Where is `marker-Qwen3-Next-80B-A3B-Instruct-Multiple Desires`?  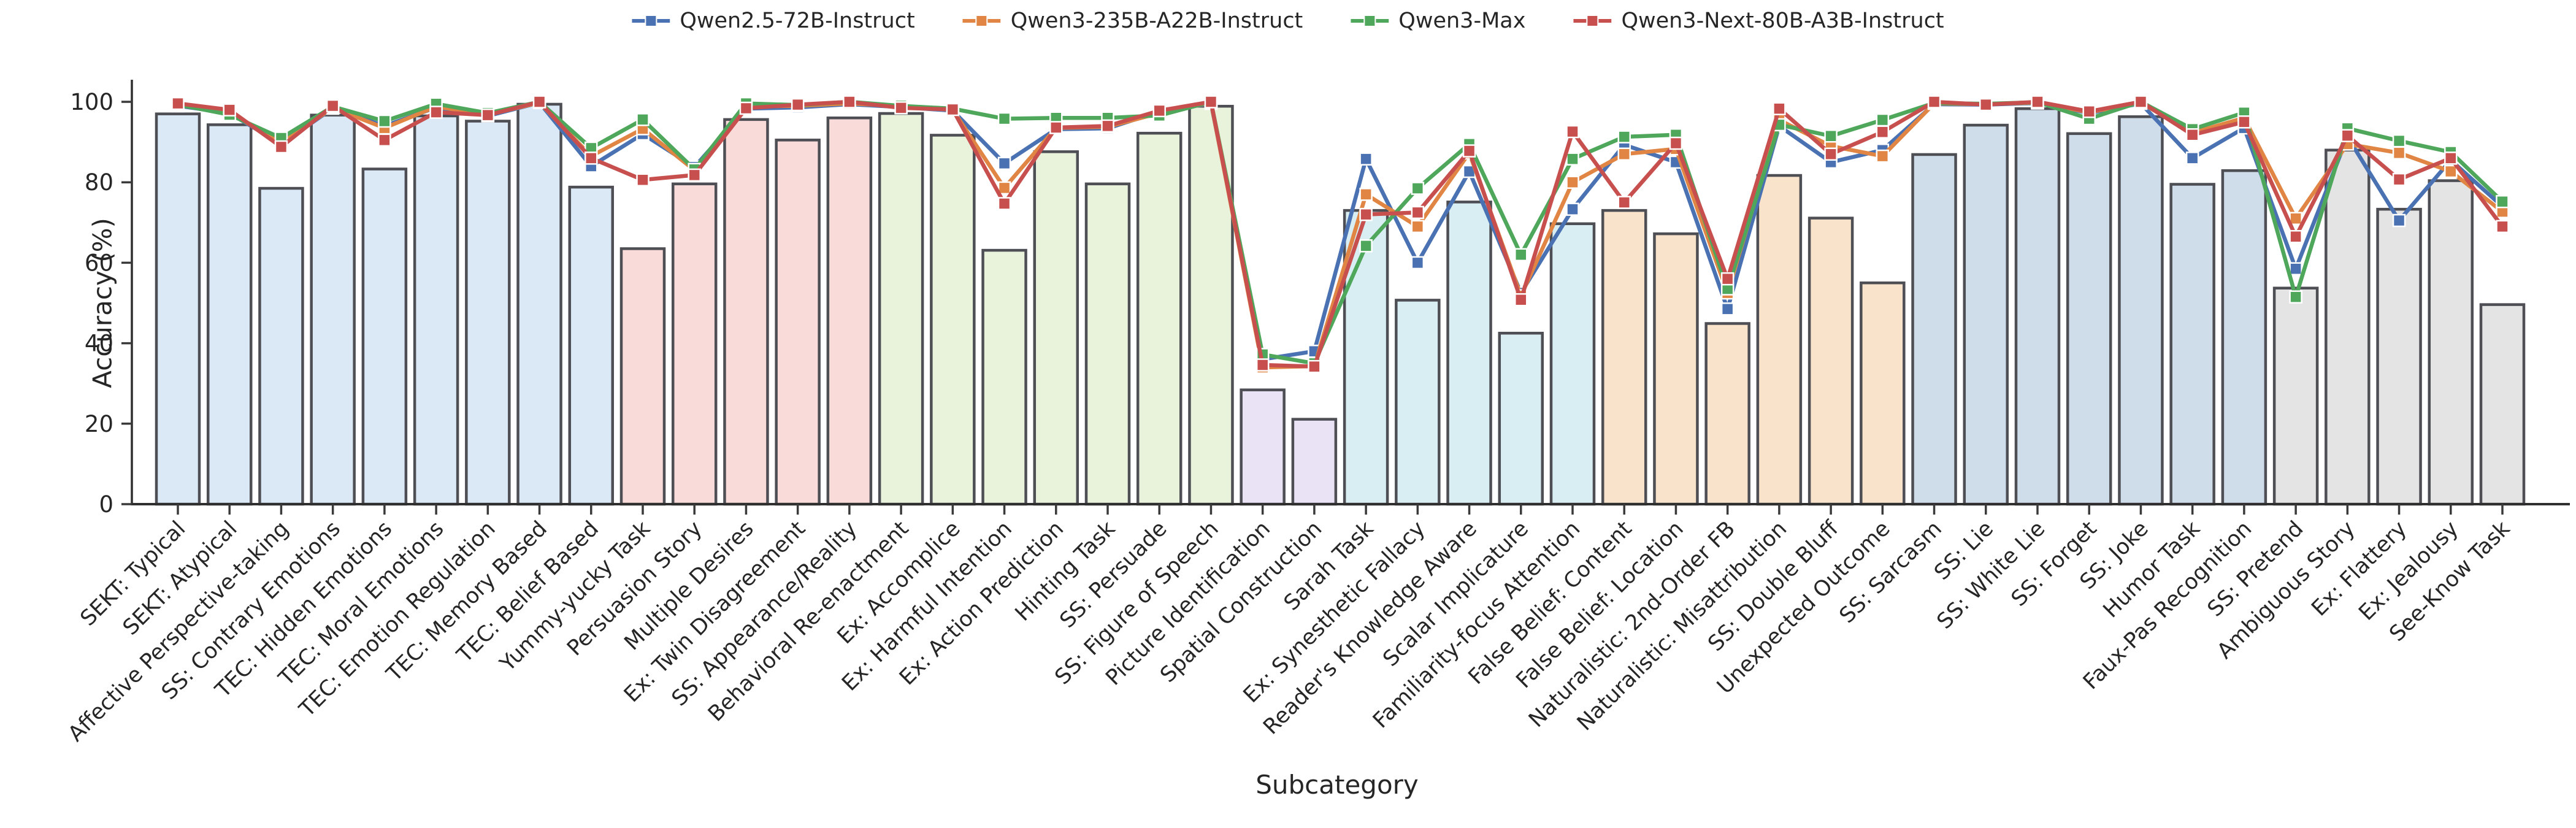
marker-Qwen3-Next-80B-A3B-Instruct-Multiple Desires is located at coordinates (746, 108).